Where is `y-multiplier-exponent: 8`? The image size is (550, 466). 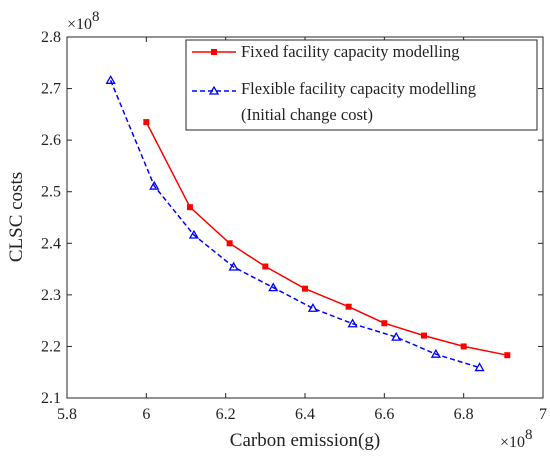
y-multiplier-exponent: 8 is located at coordinates (96, 17).